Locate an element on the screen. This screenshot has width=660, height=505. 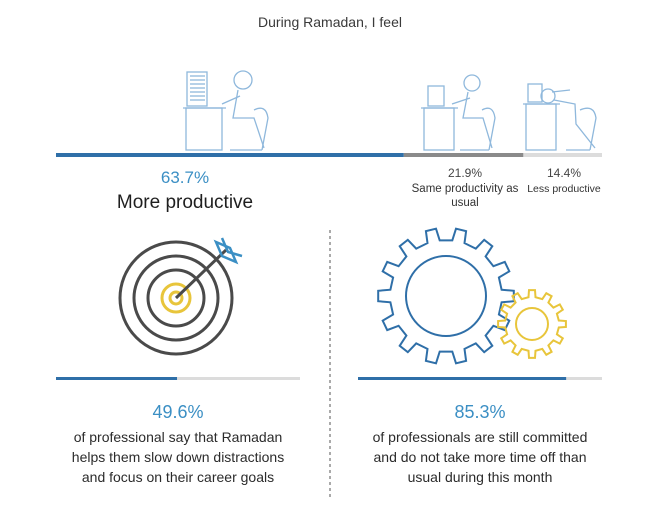
more-productive-value: 63.7% is located at coordinates (185, 177).